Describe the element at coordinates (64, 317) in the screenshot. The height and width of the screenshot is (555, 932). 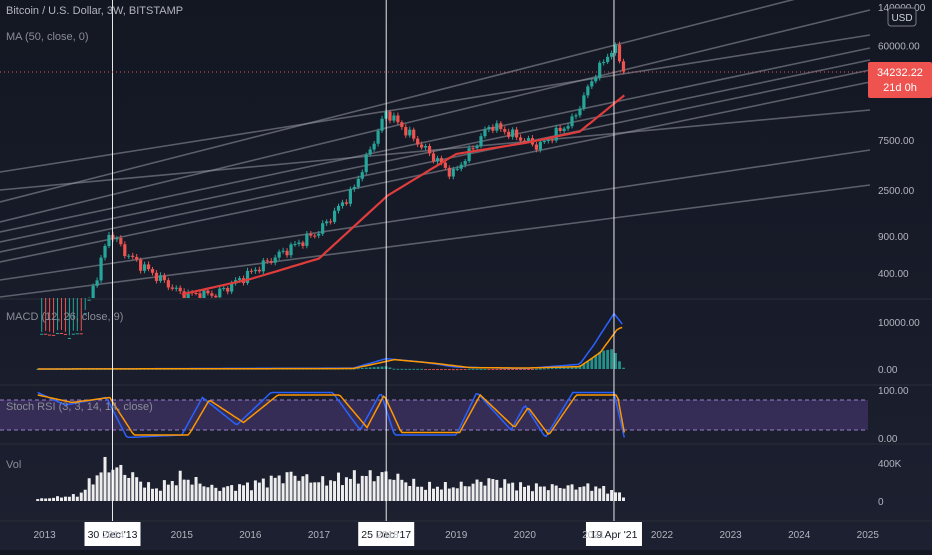
I see `macd-title: MACD (12, 26, close, 9)` at that location.